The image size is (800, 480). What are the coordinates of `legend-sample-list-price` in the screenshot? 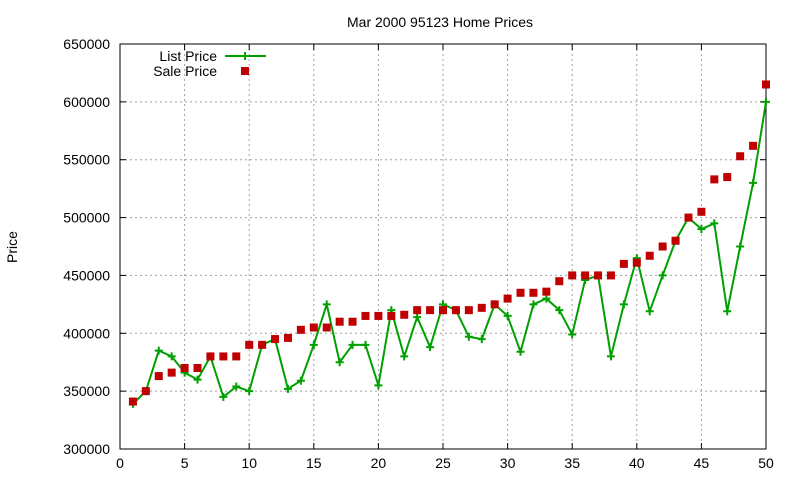 It's located at (245, 56).